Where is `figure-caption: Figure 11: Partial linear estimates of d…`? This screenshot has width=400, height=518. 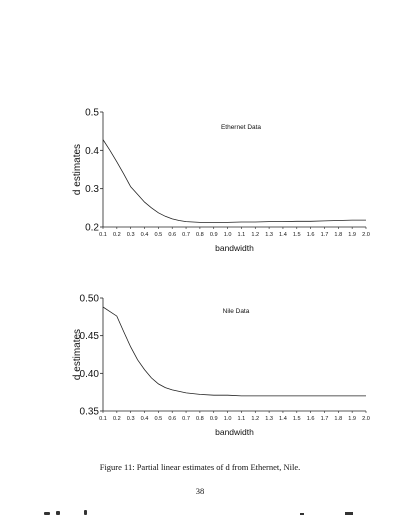 figure-caption: Figure 11: Partial linear estimates of d… is located at coordinates (200, 467).